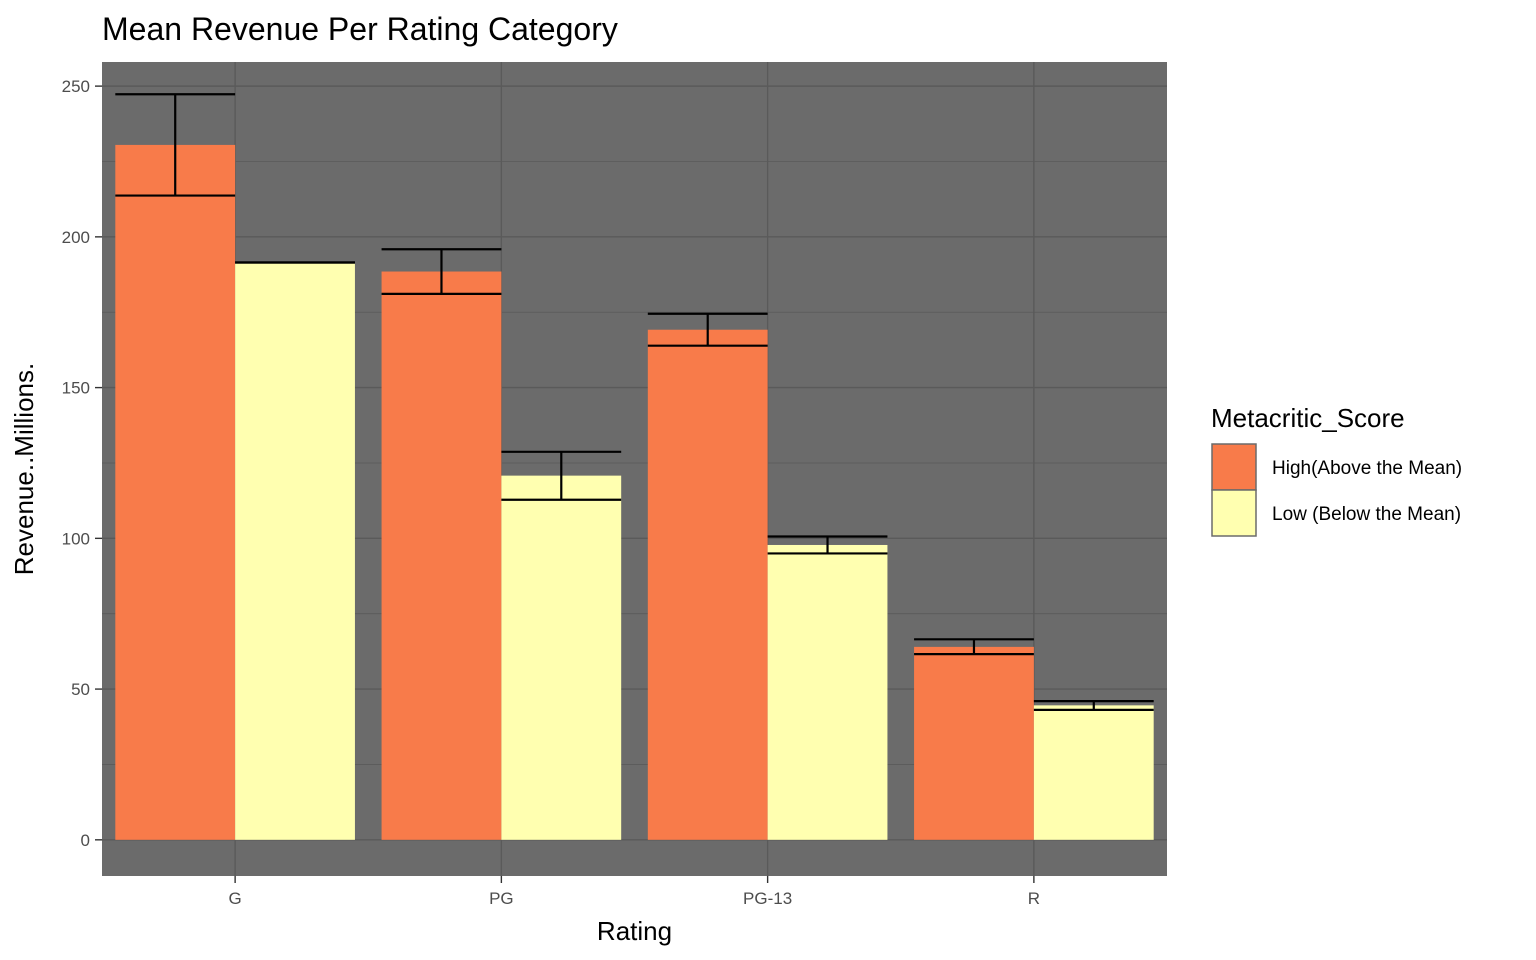  Describe the element at coordinates (1366, 514) in the screenshot. I see `legend-label: Low (Below the Mean)` at that location.